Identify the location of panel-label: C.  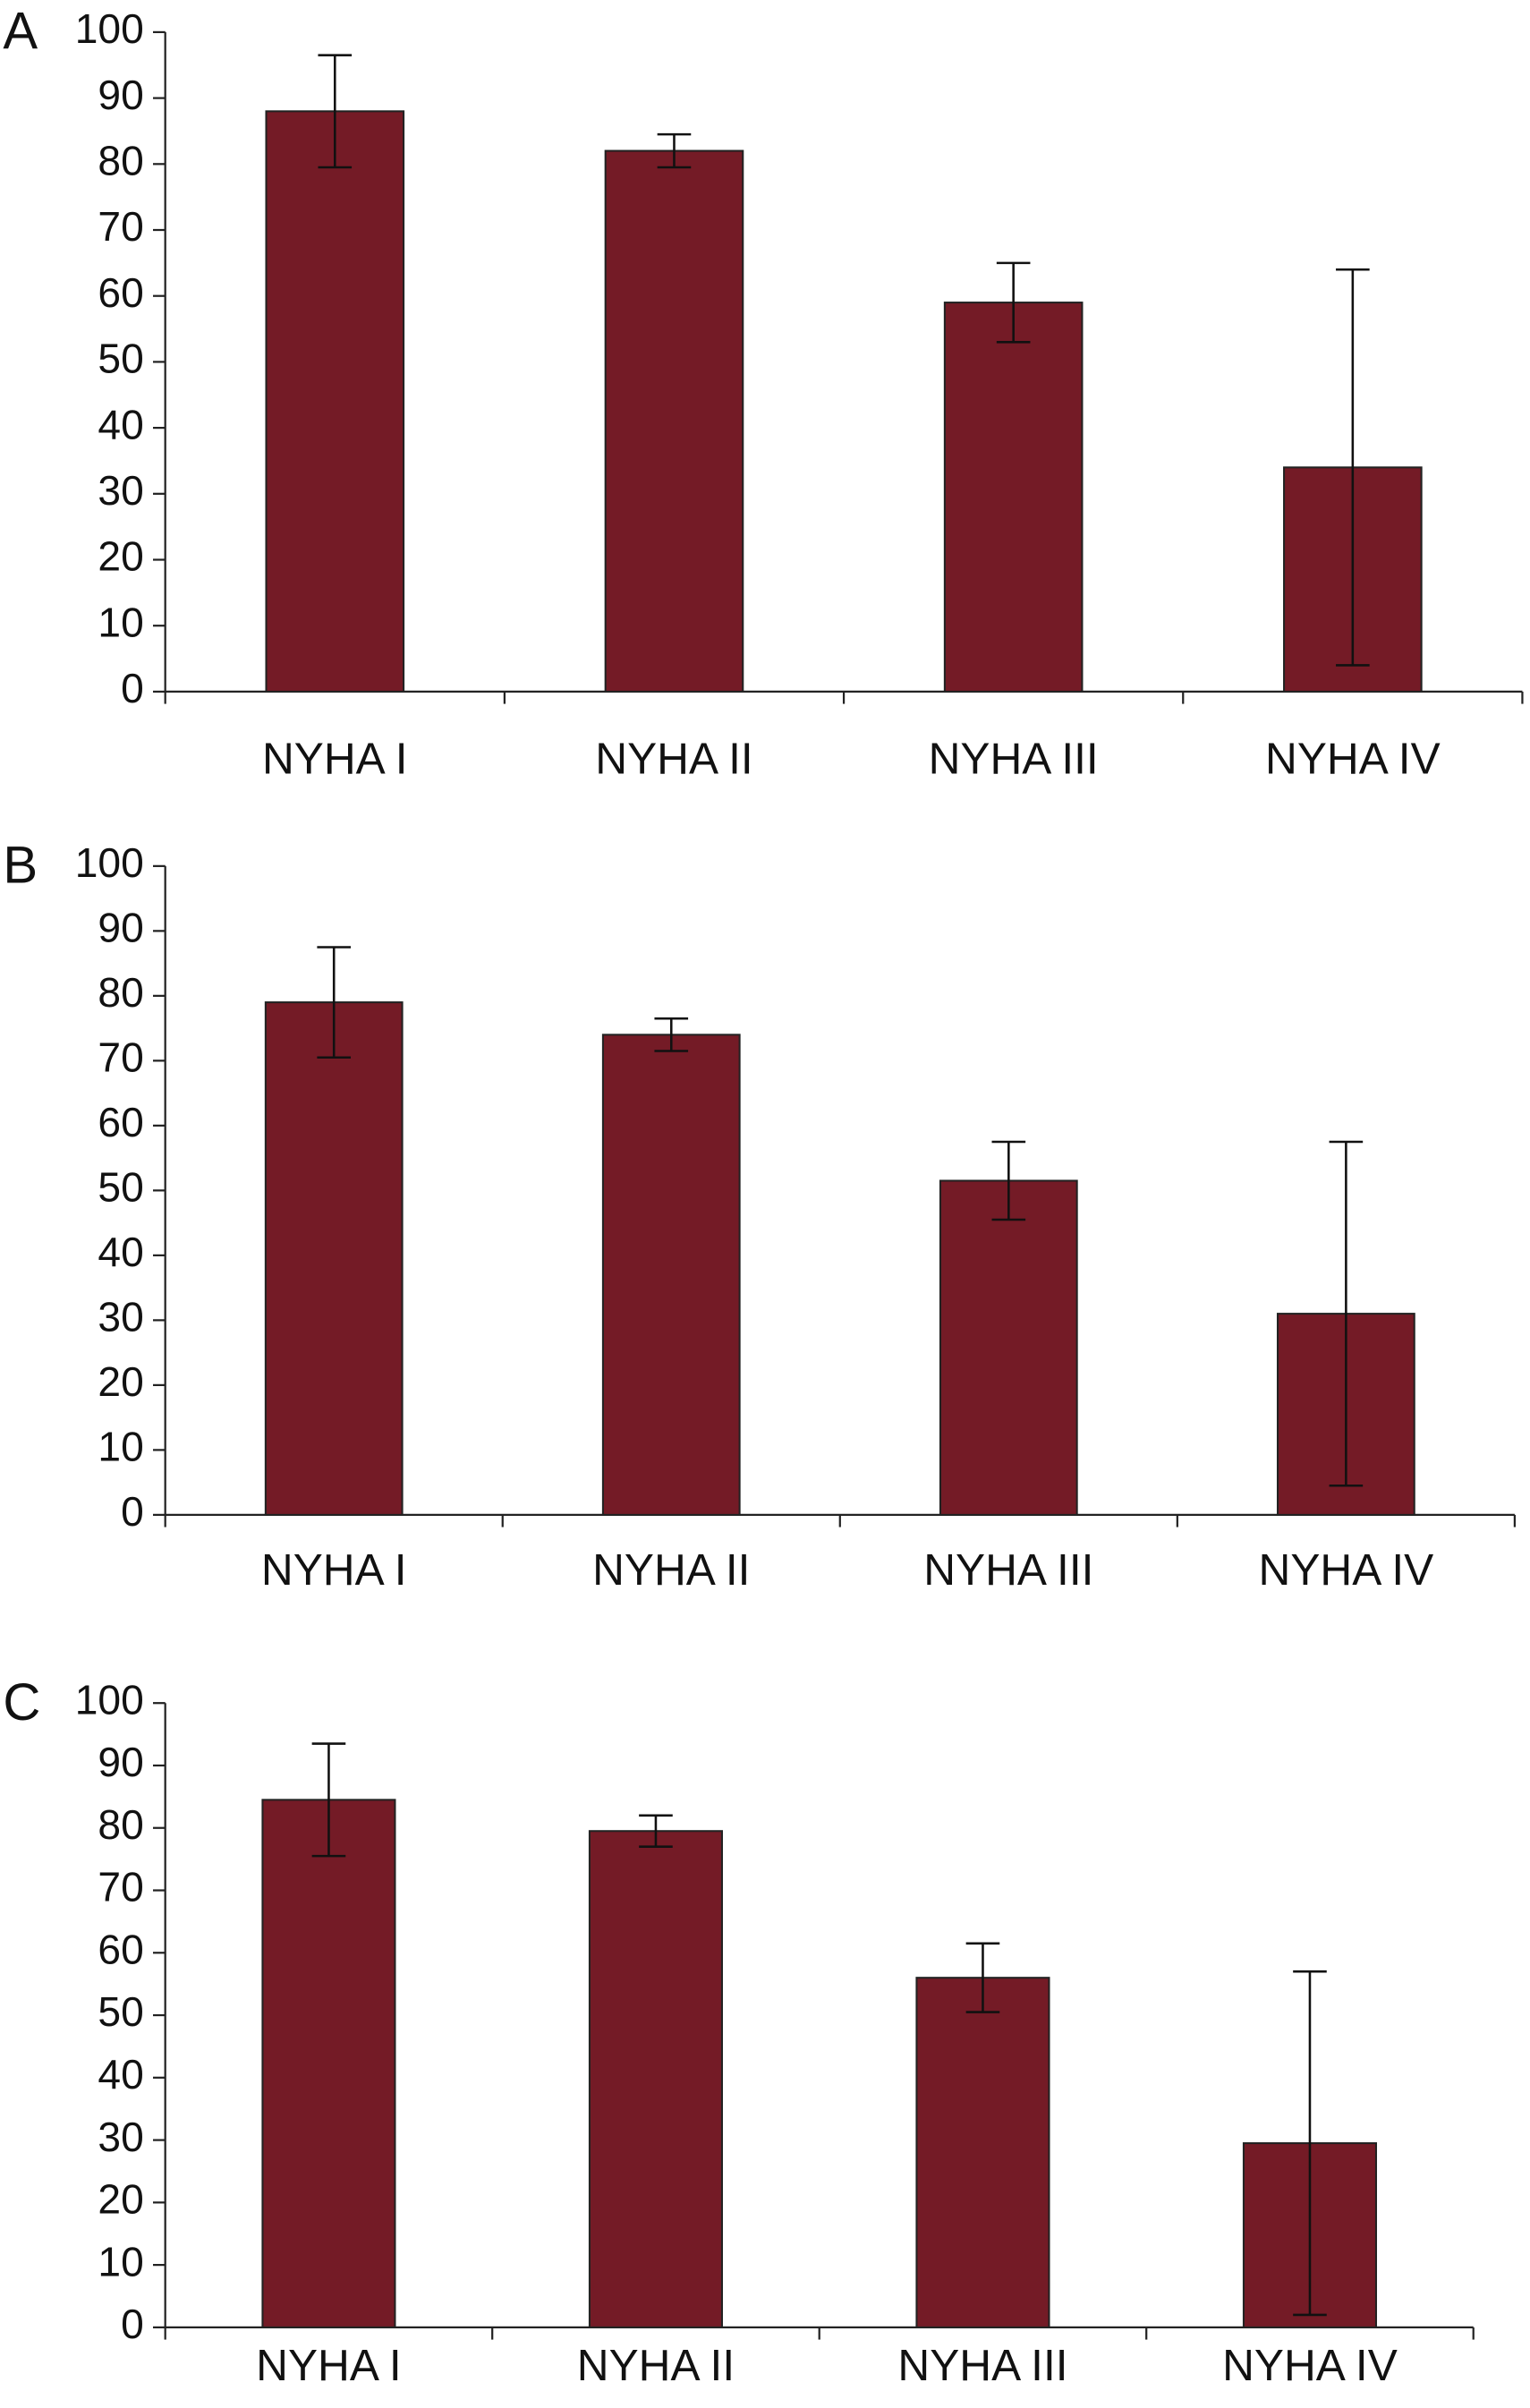
(21, 1702).